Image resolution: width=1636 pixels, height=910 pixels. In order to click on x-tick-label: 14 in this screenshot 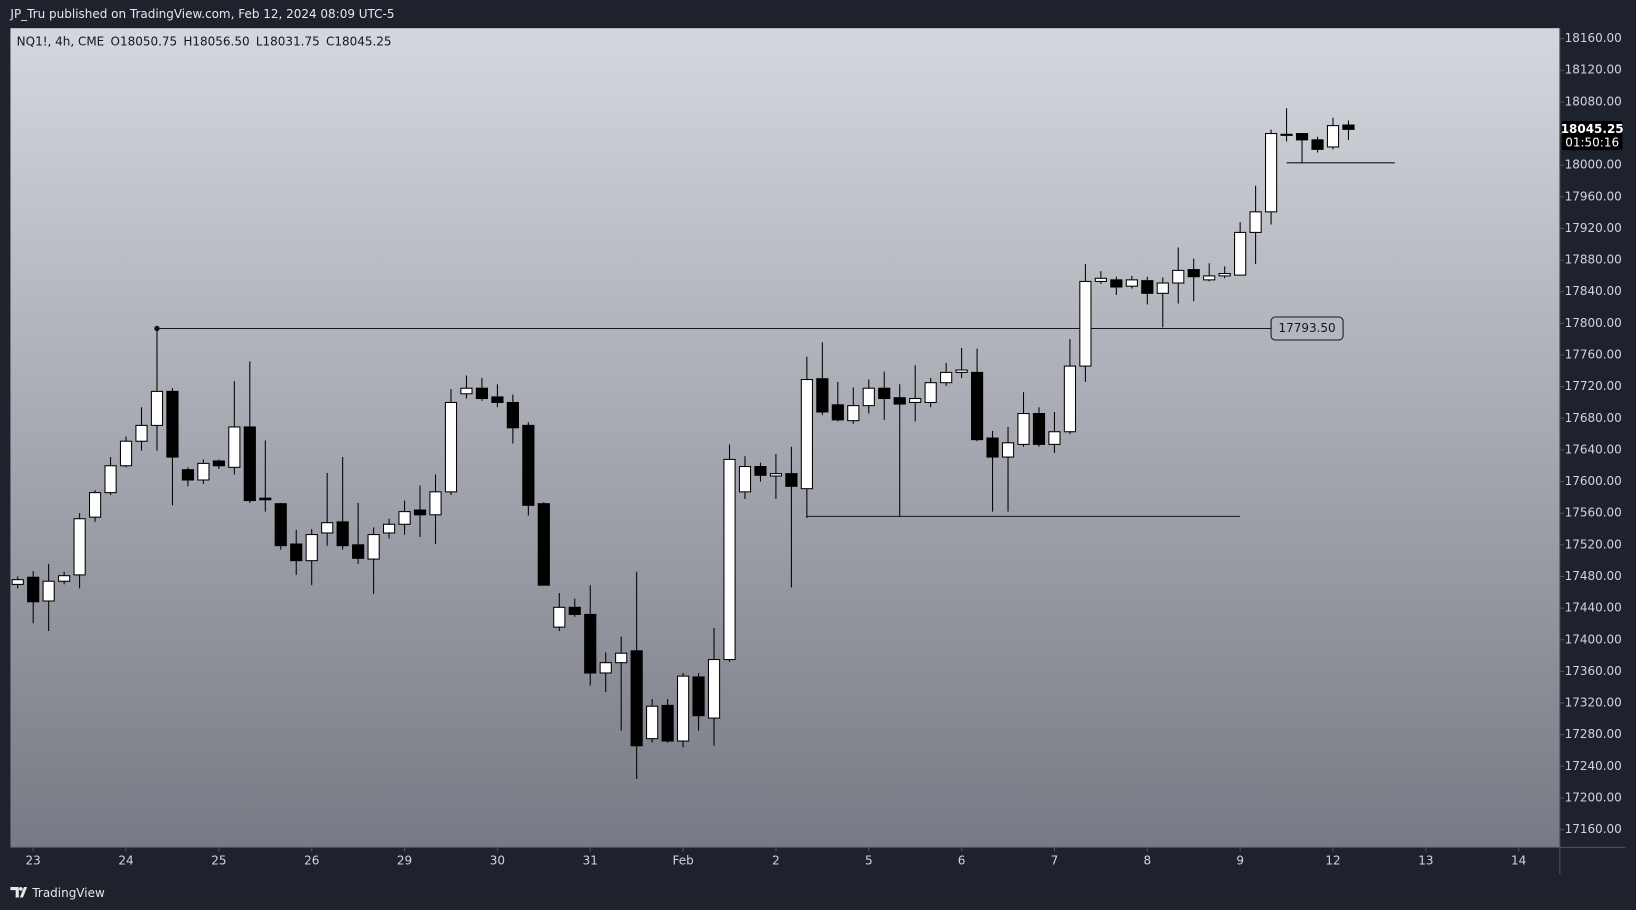, I will do `click(1518, 860)`.